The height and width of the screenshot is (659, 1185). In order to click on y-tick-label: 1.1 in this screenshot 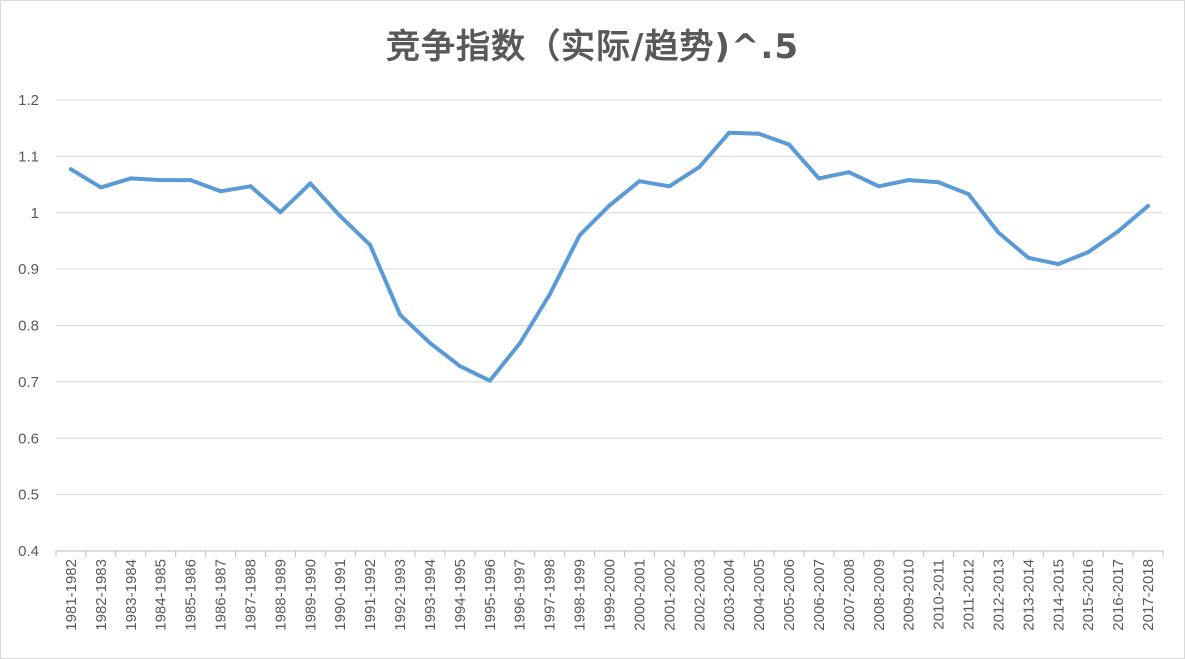, I will do `click(28, 156)`.